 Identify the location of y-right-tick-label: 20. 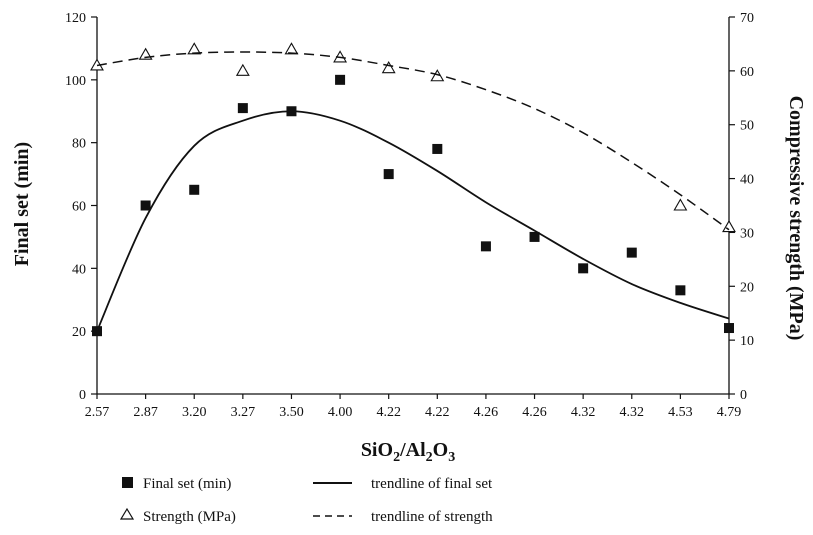
(747, 287).